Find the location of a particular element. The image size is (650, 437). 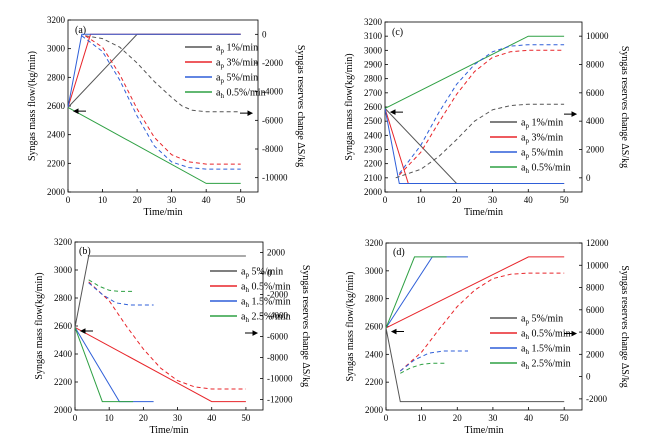

legend-entry: ap 1%/min is located at coordinates (542, 124).